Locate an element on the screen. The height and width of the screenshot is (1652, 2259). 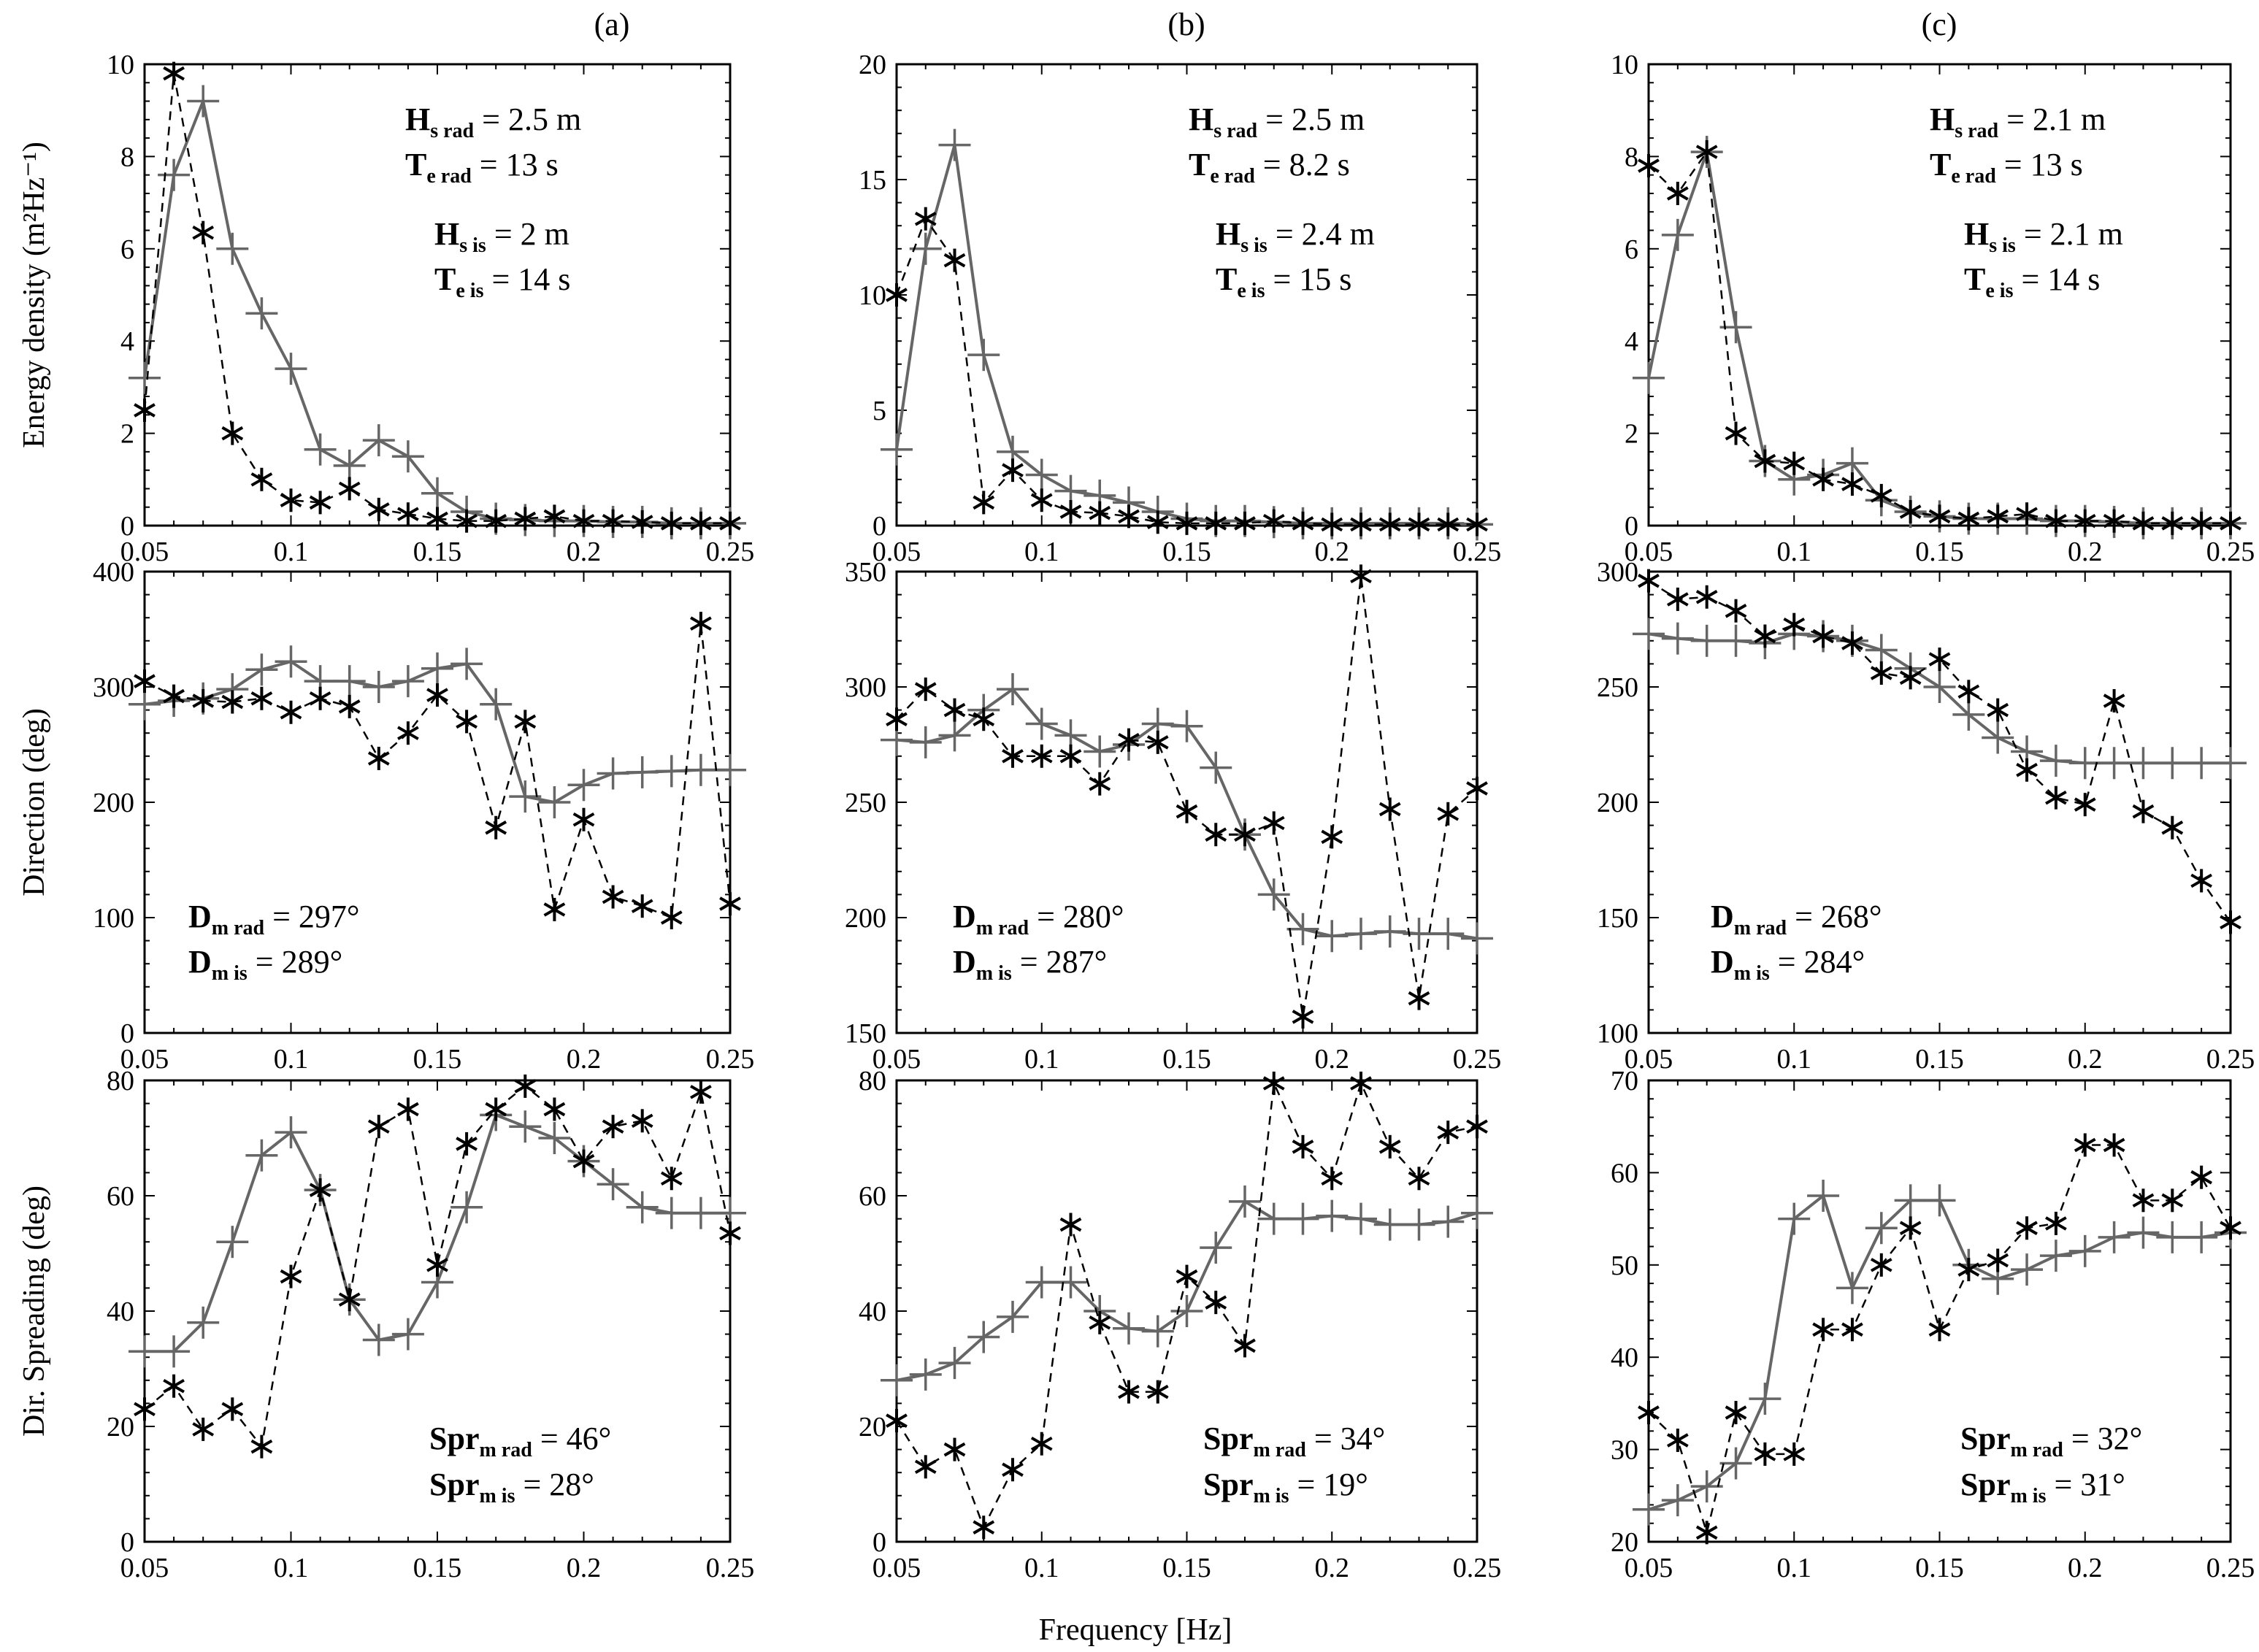
y-tick-label: 15 is located at coordinates (872, 180).